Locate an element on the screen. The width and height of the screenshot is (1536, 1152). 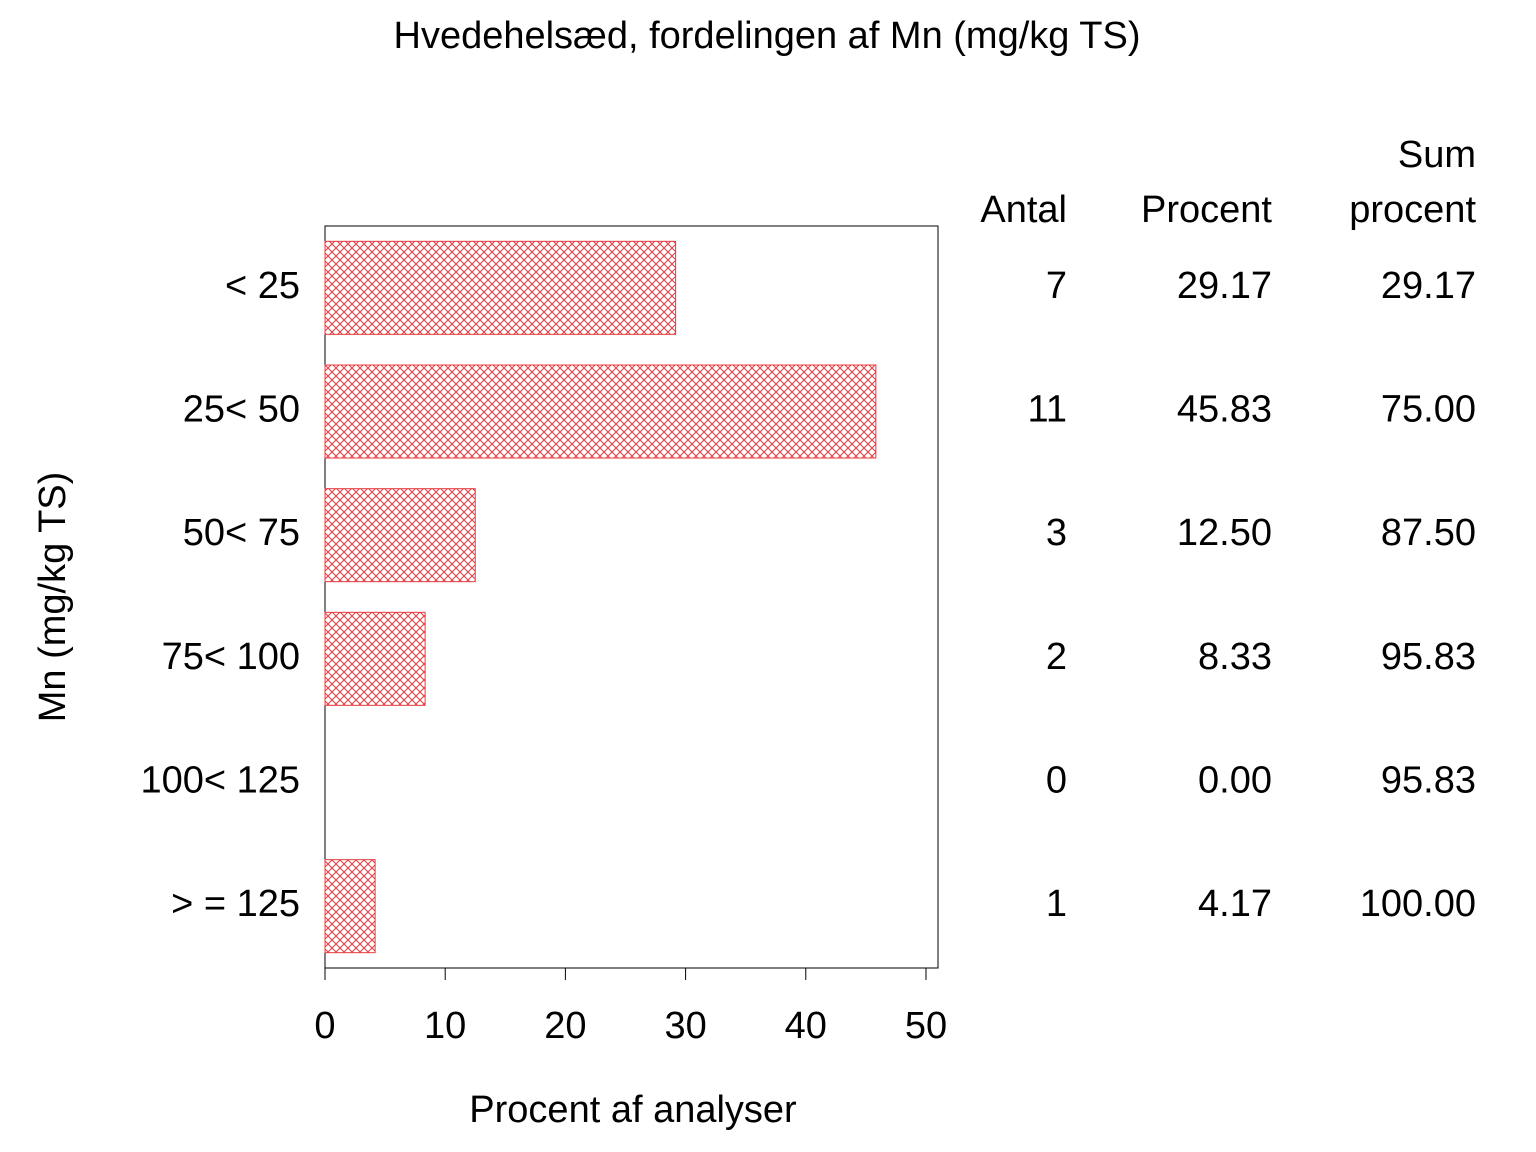
x-tick-label: 30 is located at coordinates (685, 1026).